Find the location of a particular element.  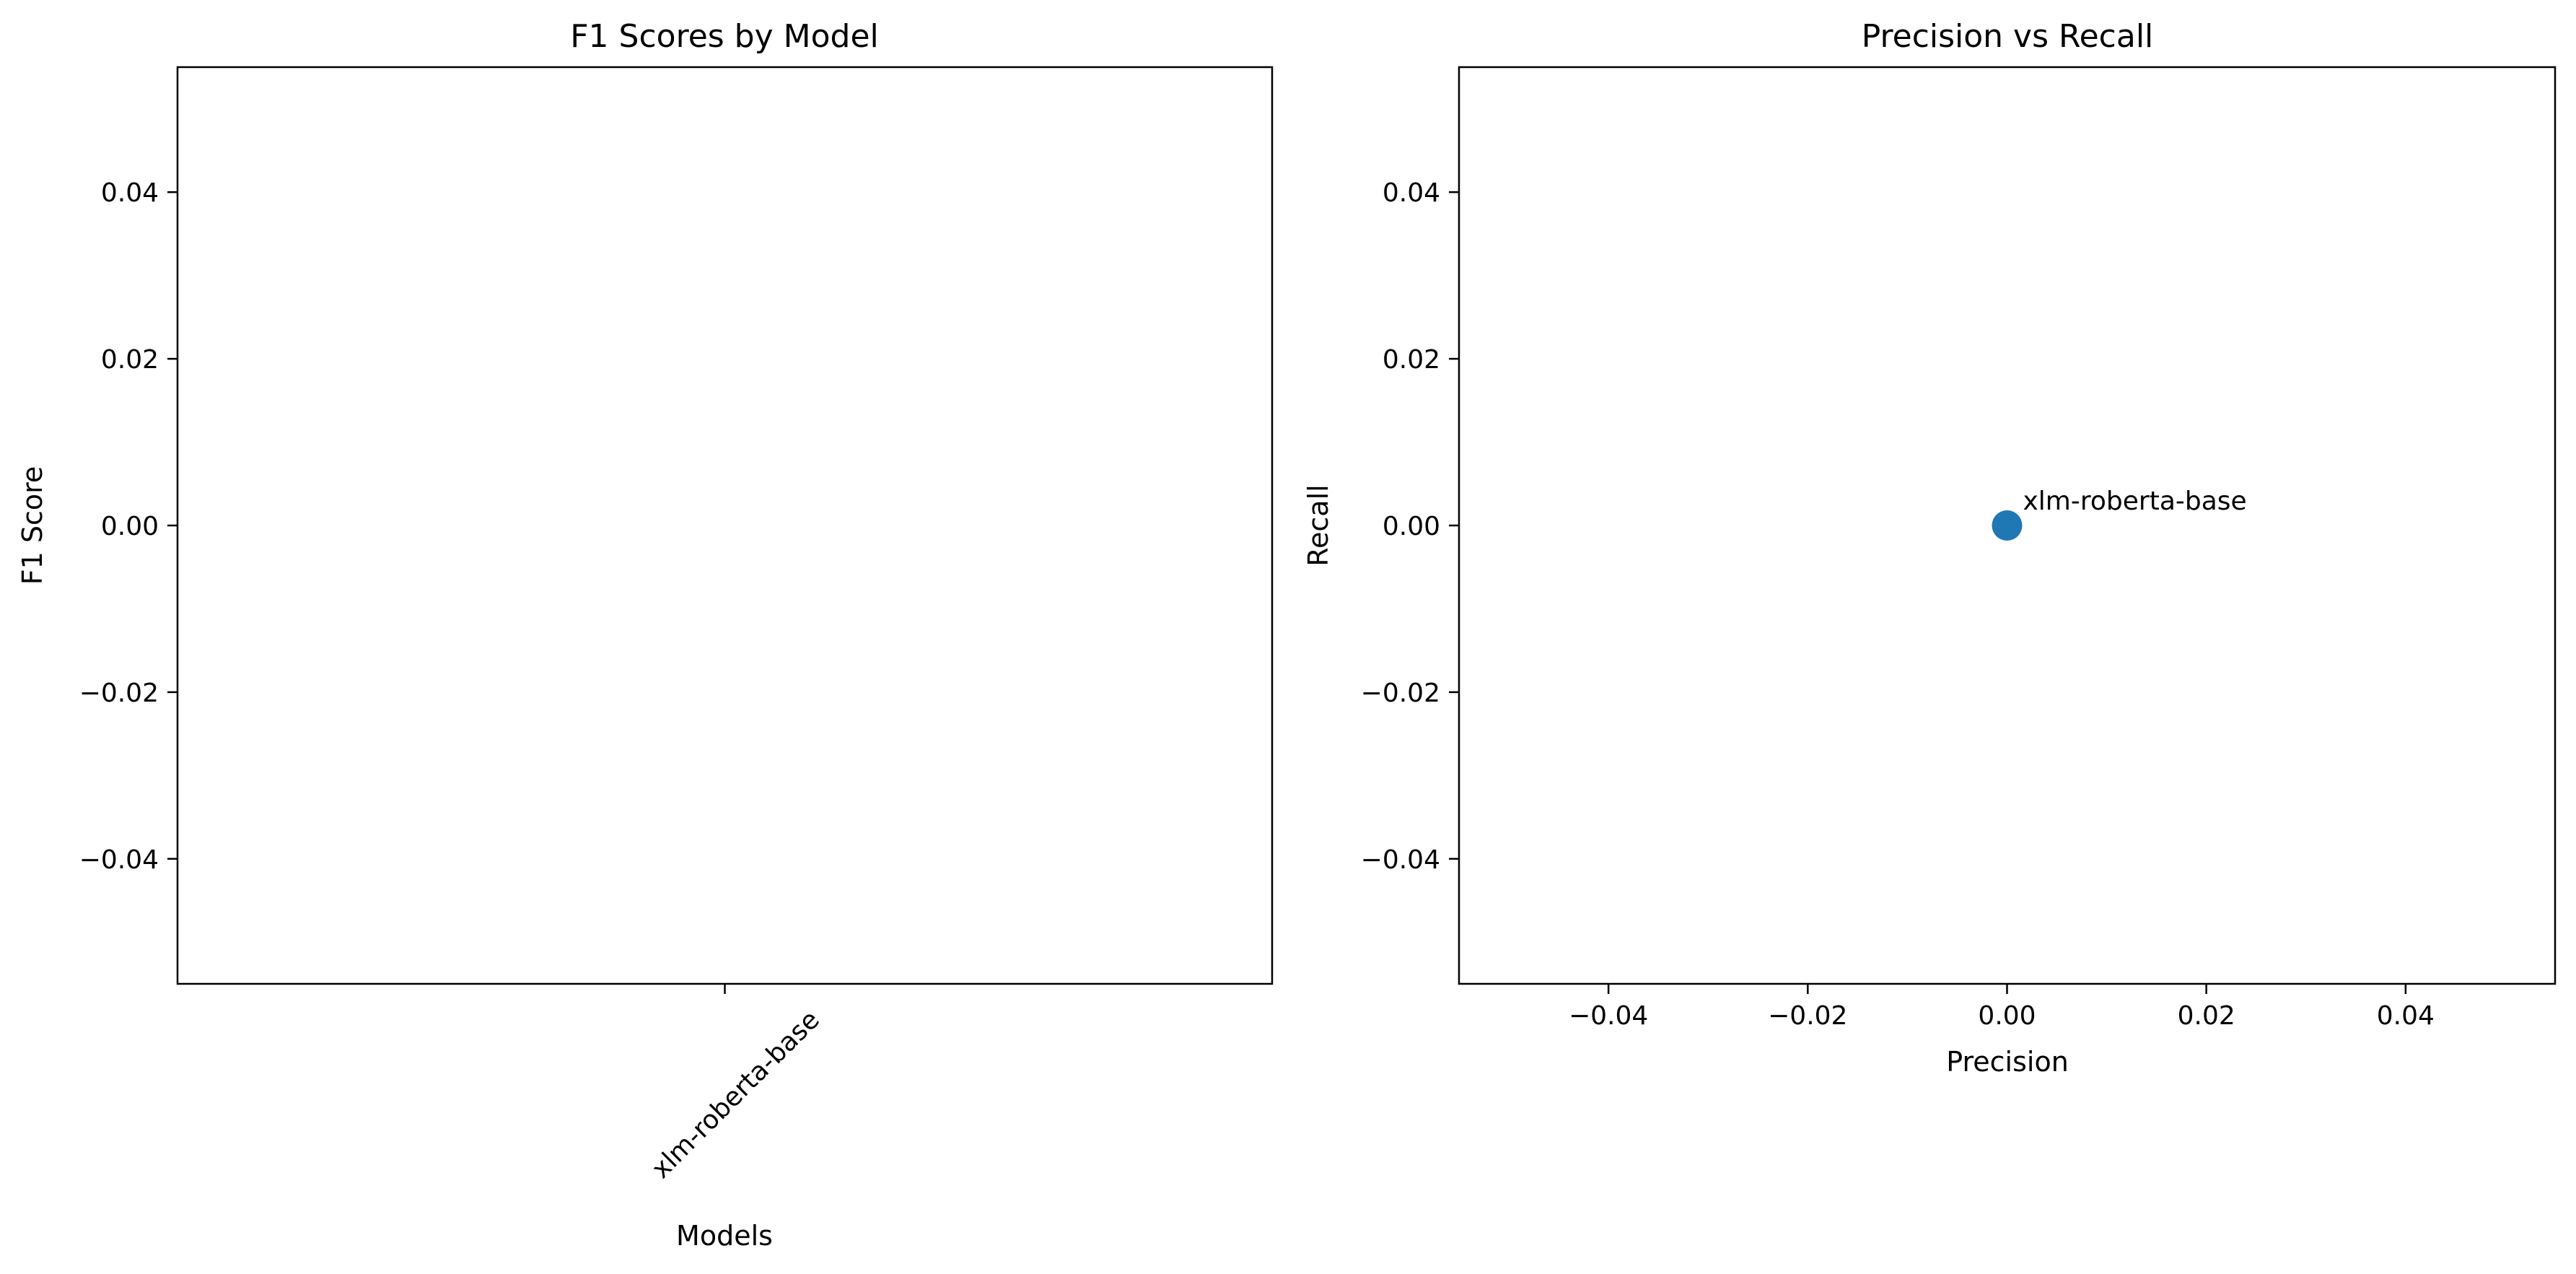

scatter-y-tick-label: −0.04 is located at coordinates (1400, 860).